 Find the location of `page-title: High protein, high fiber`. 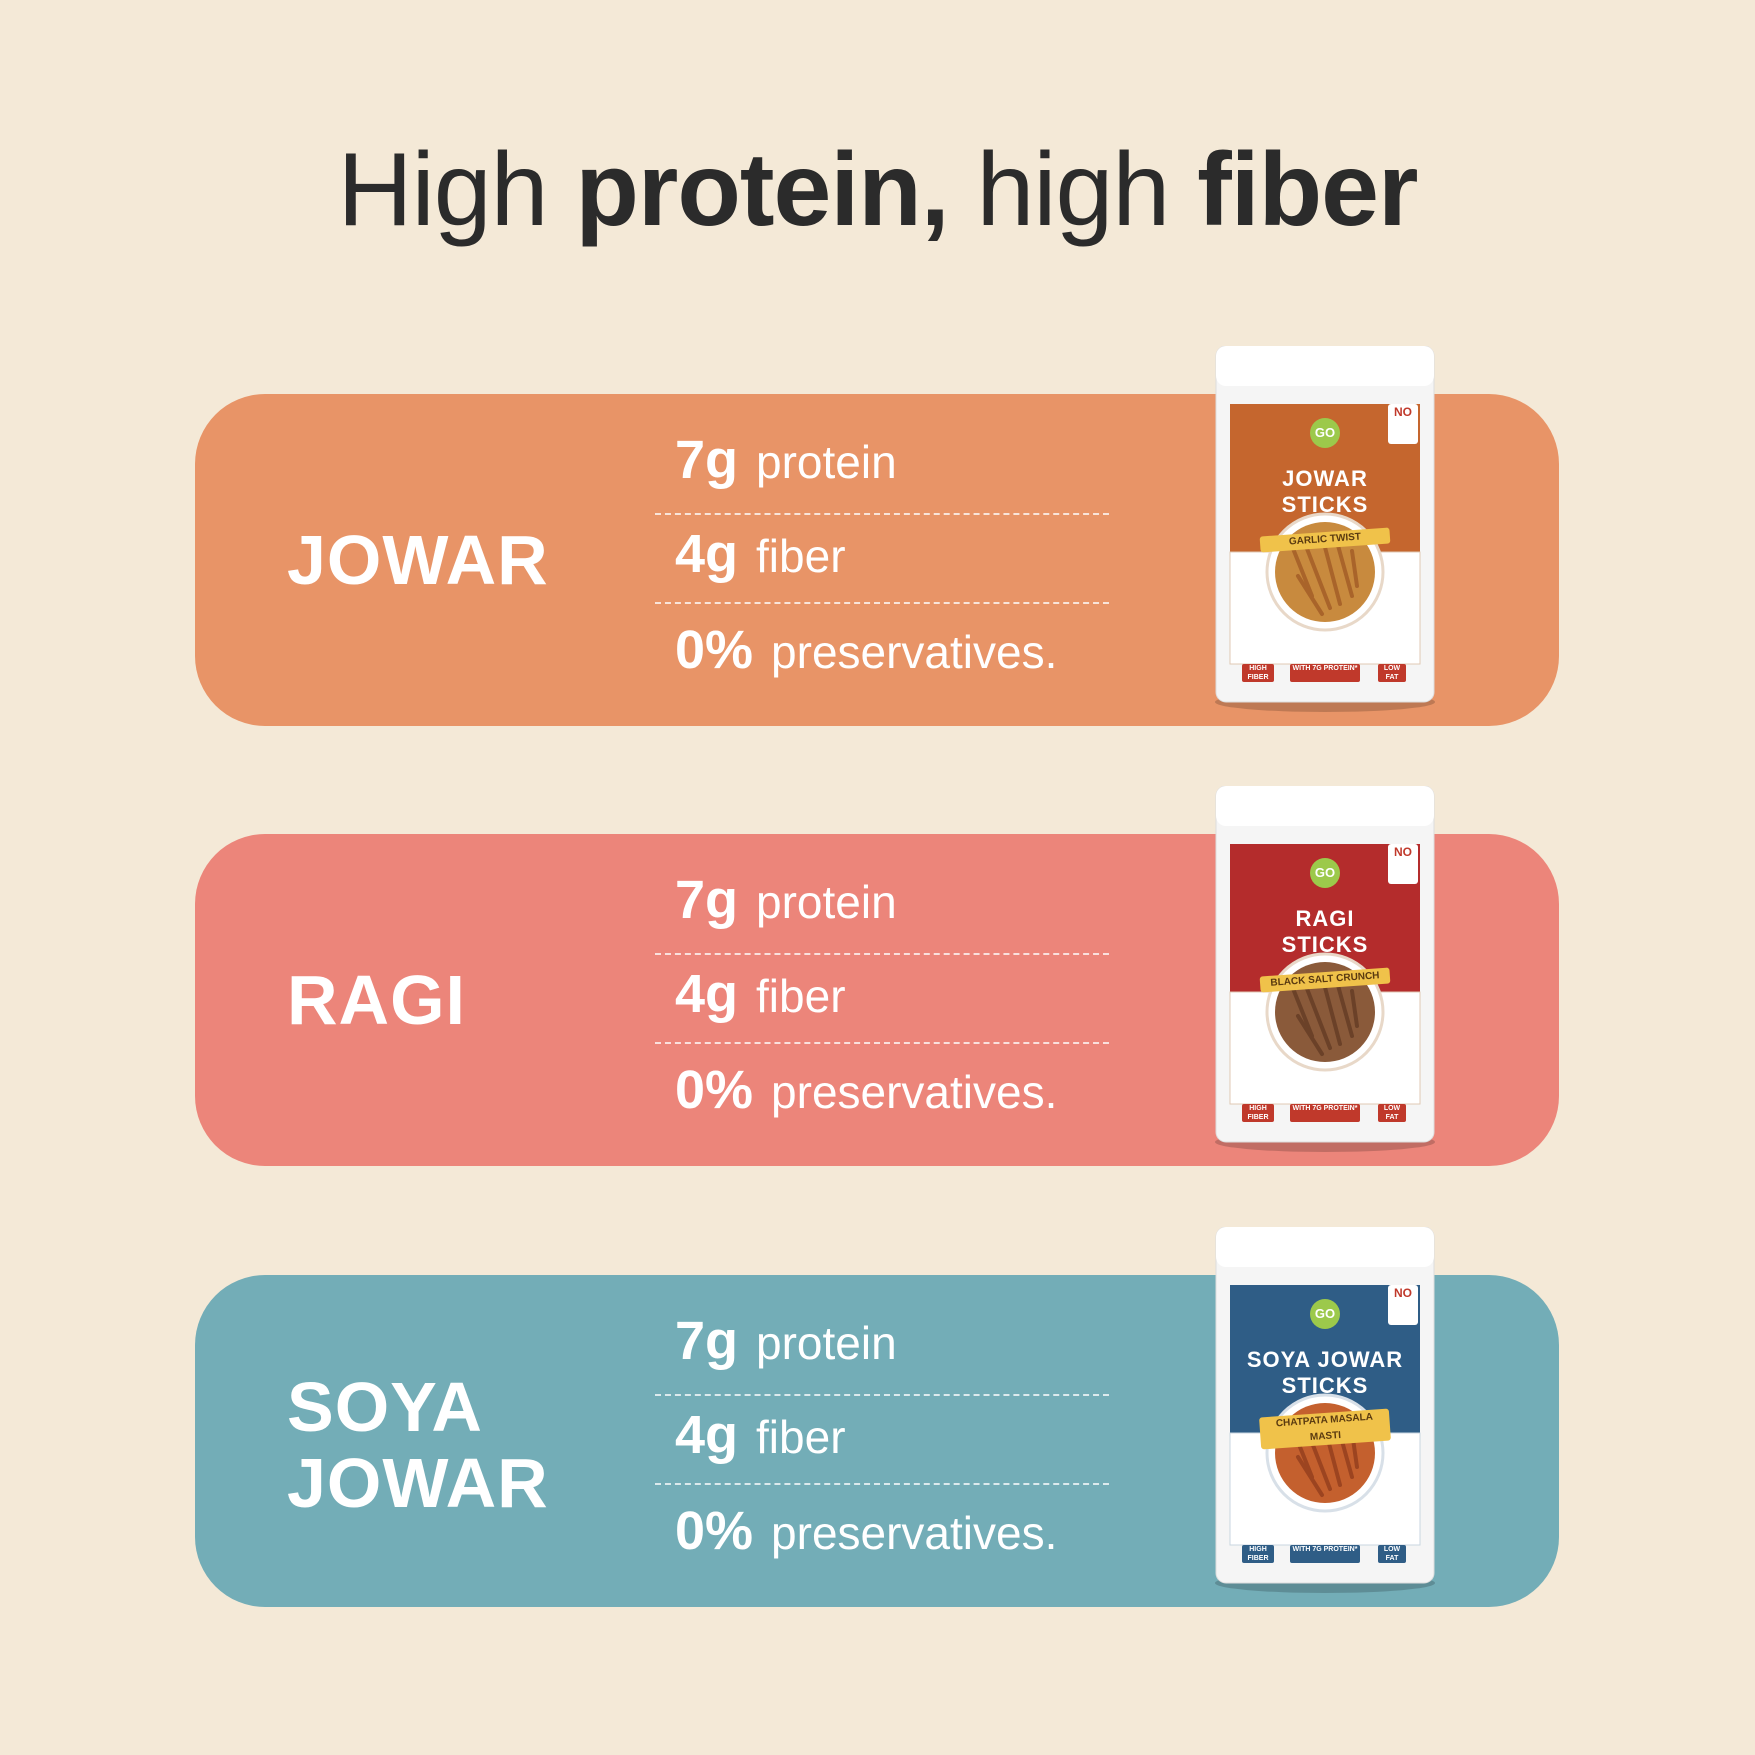

page-title: High protein, high fiber is located at coordinates (877, 190).